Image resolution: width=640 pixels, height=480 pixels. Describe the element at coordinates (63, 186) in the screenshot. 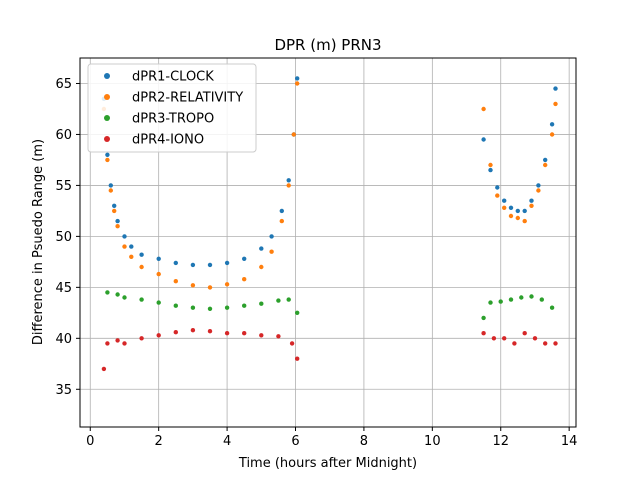

I see `y-tick-label: 55` at that location.